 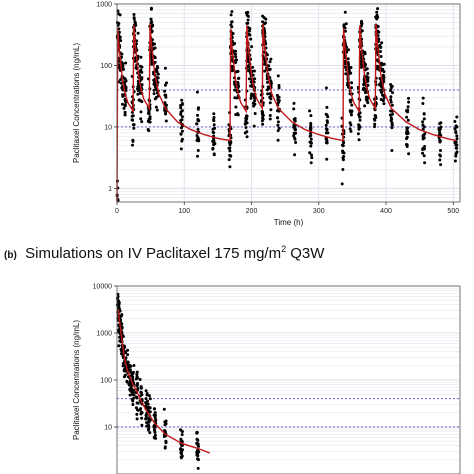 What do you see at coordinates (110, 189) in the screenshot?
I see `y-tick-label: 1` at bounding box center [110, 189].